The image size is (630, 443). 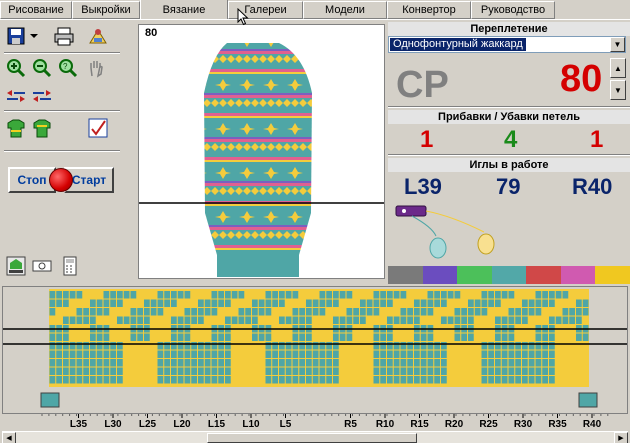 I want to click on ruler-label-right: R20, so click(x=454, y=424).